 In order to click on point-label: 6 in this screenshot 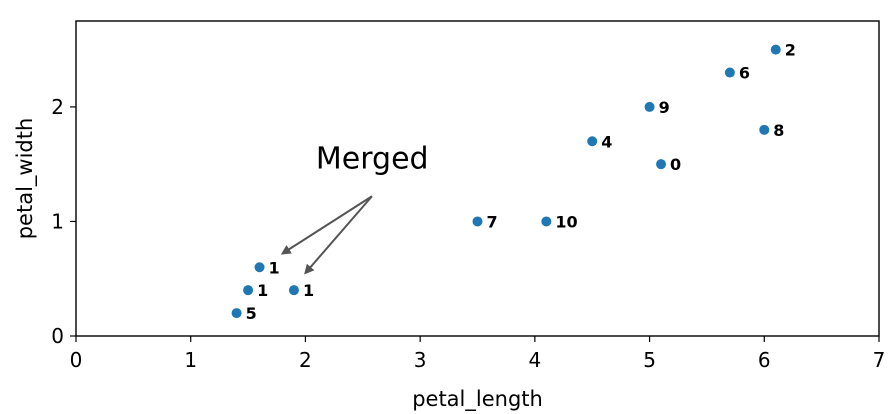, I will do `click(744, 73)`.